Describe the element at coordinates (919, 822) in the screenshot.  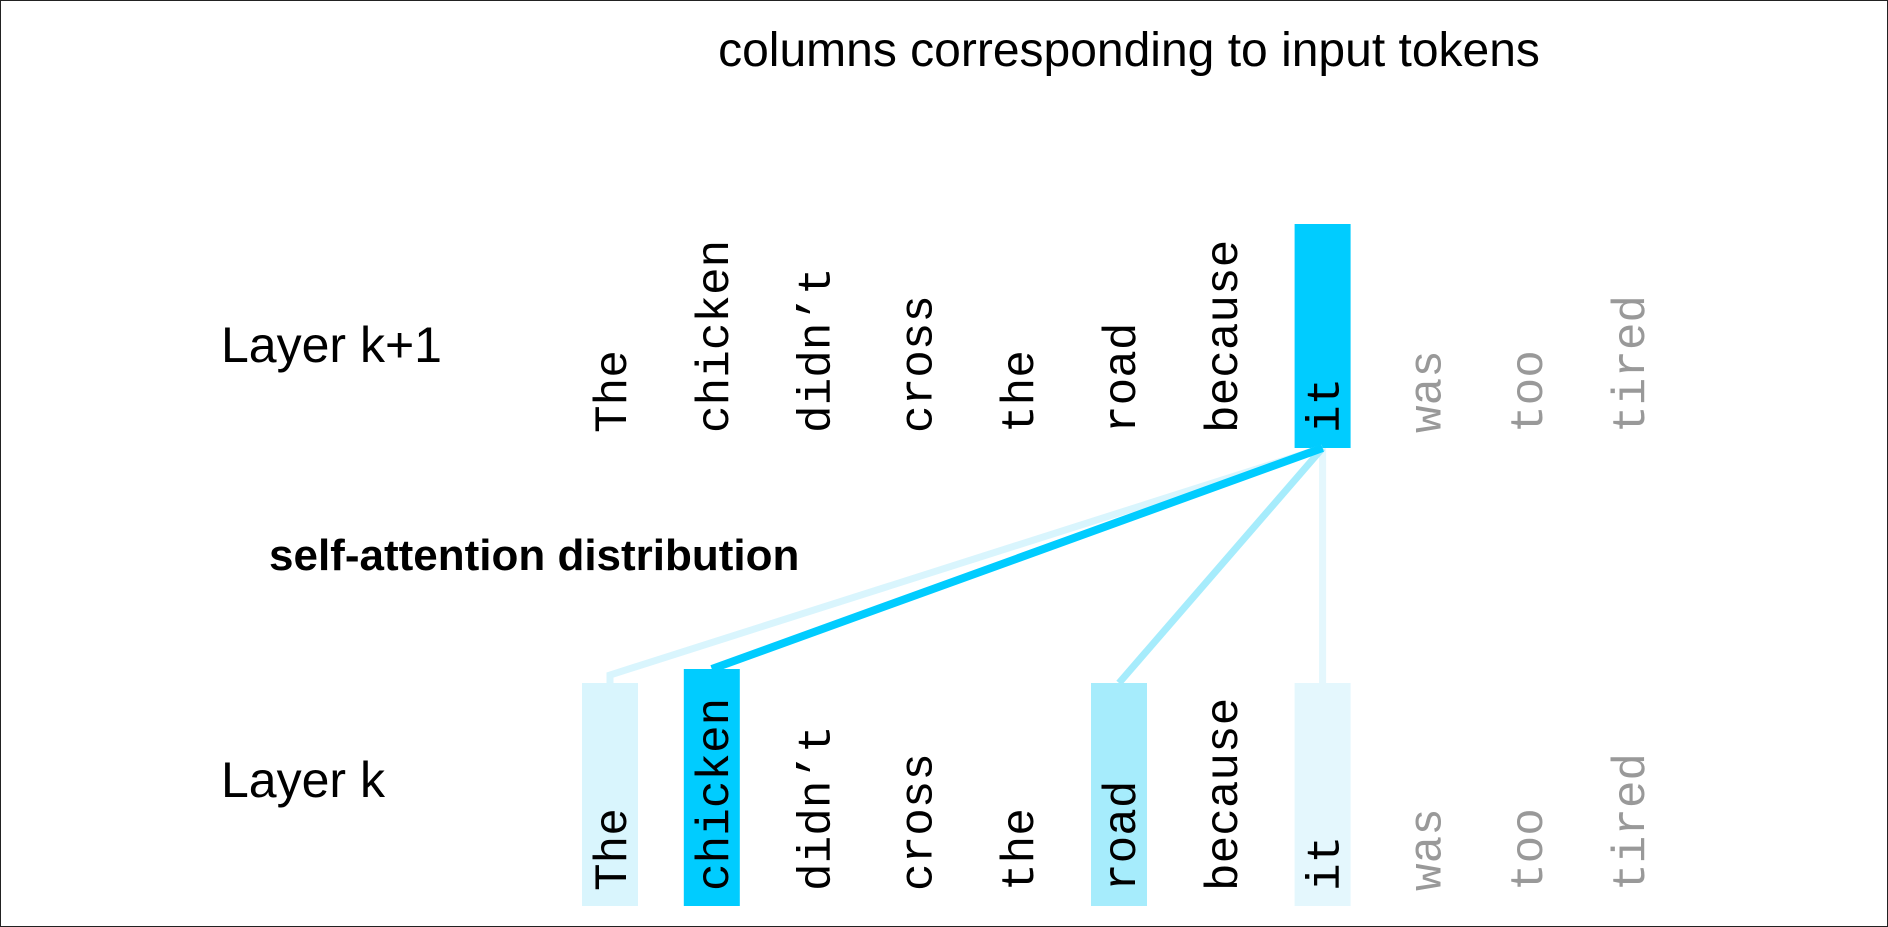
I see `bottom-token-3: cross` at that location.